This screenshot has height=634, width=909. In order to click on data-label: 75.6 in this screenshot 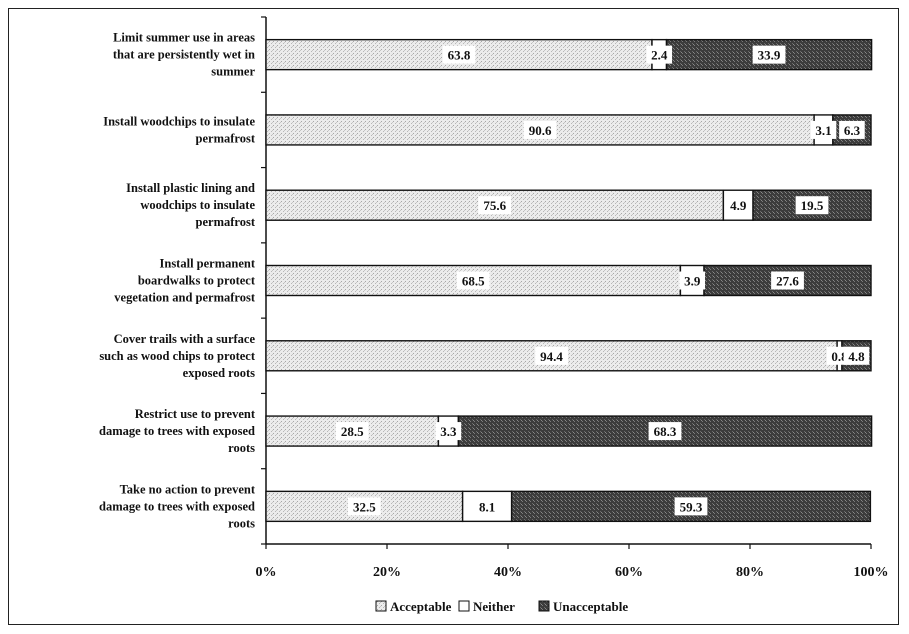, I will do `click(494, 205)`.